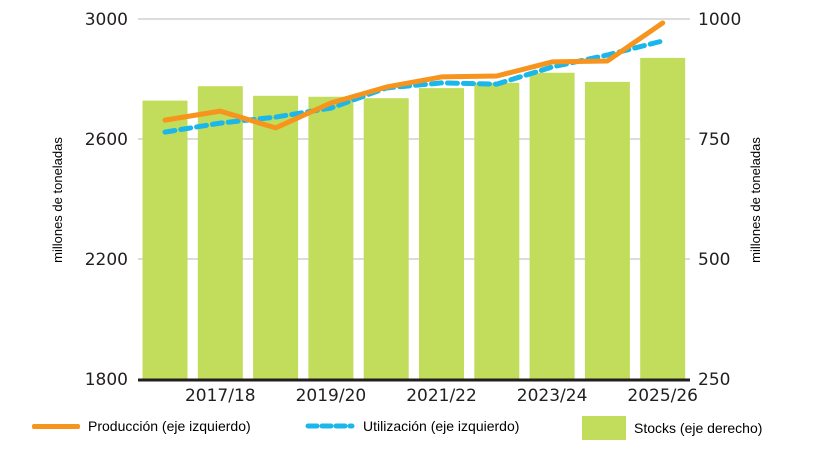  What do you see at coordinates (497, 230) in the screenshot?
I see `bar-2022/23` at bounding box center [497, 230].